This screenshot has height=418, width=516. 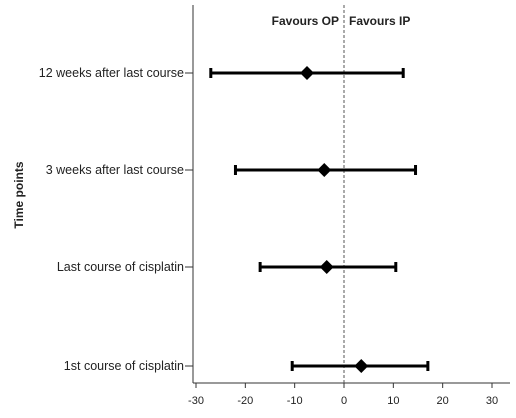 I want to click on annotation-favours-op: Favours OP, so click(x=305, y=21).